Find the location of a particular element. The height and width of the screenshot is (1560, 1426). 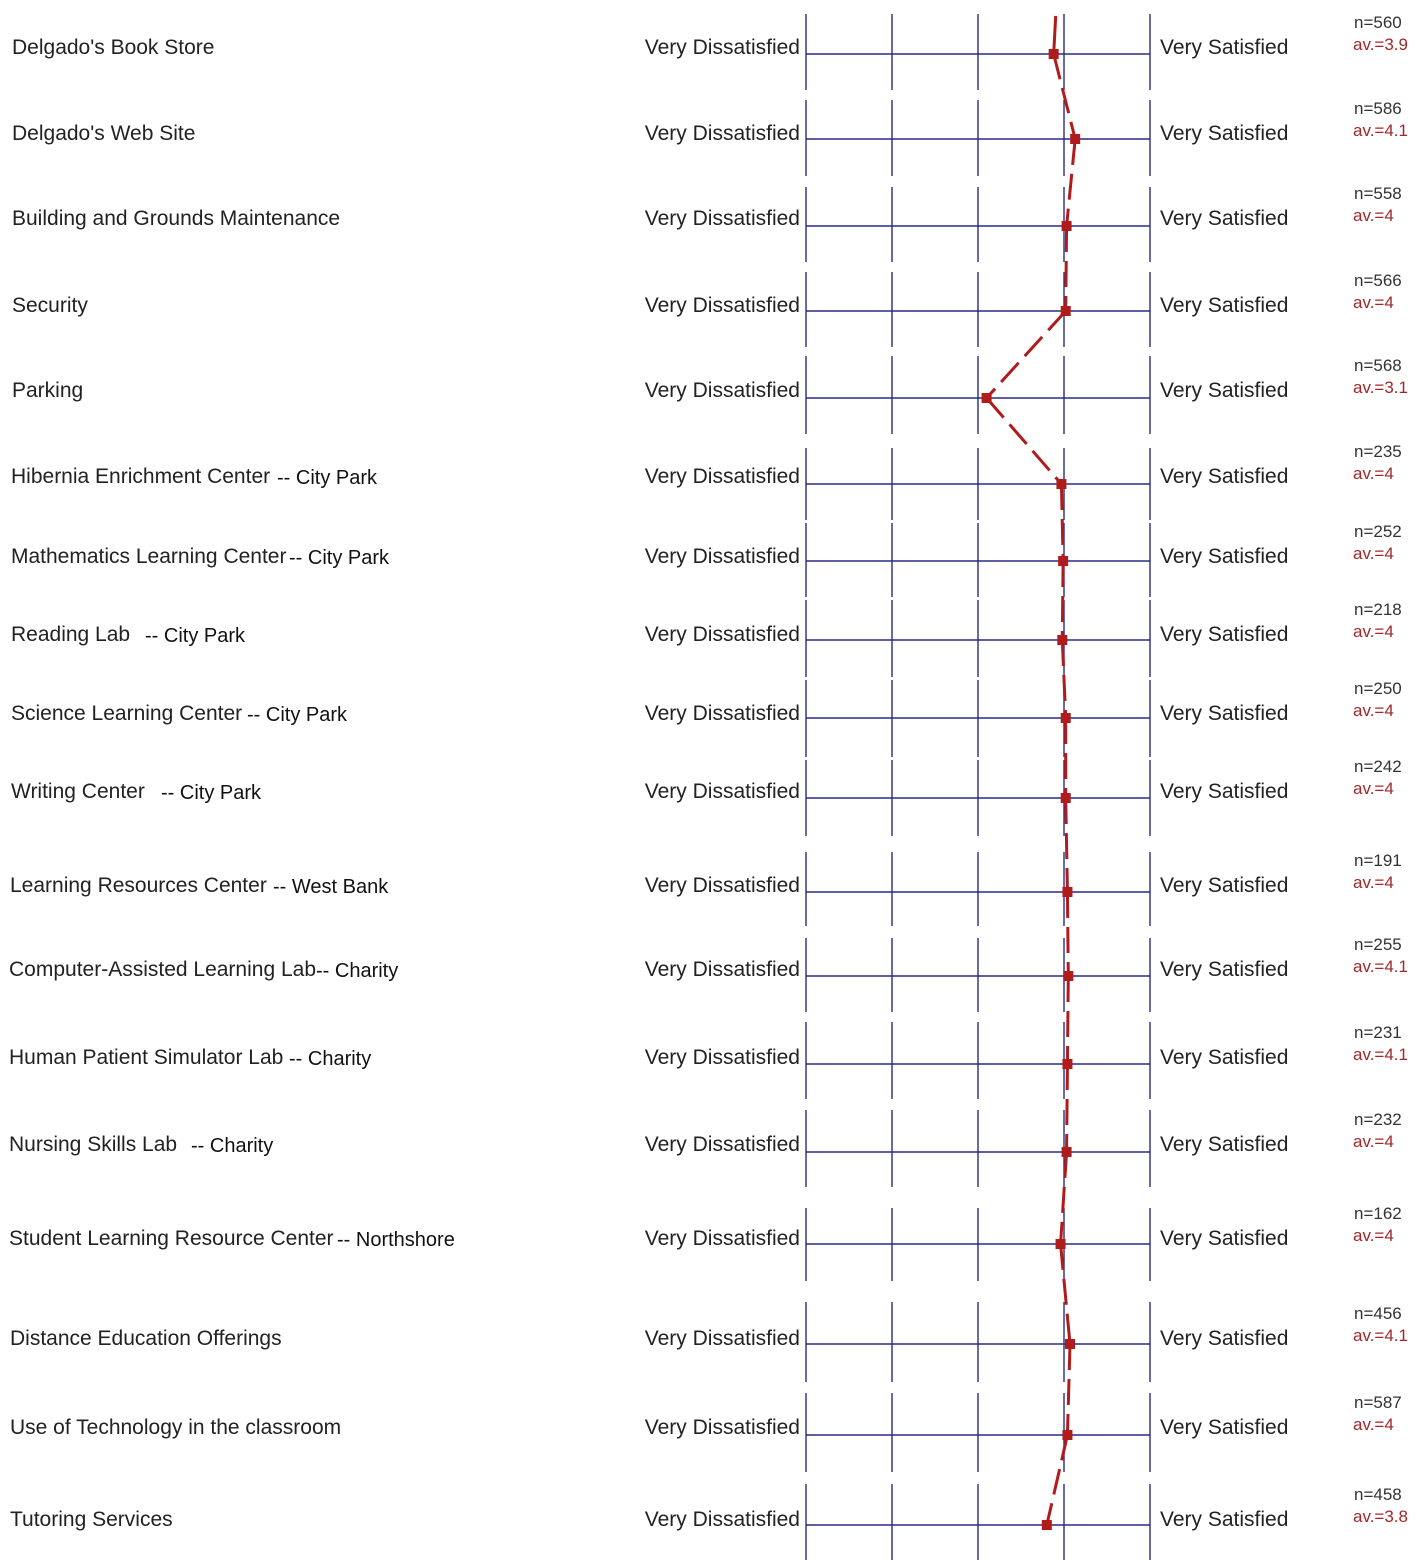

sample-size-label: n=255 is located at coordinates (1378, 944).